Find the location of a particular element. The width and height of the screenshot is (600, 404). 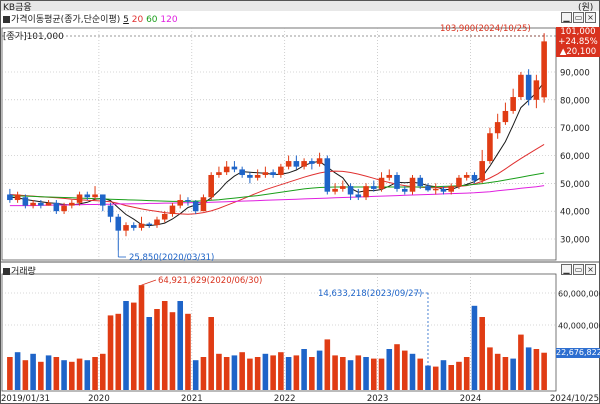

unit-label: (원) is located at coordinates (586, 8).